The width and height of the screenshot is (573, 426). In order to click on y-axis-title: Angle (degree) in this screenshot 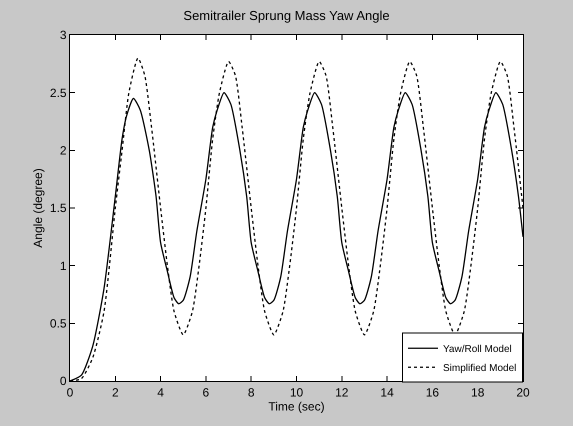, I will do `click(38, 208)`.